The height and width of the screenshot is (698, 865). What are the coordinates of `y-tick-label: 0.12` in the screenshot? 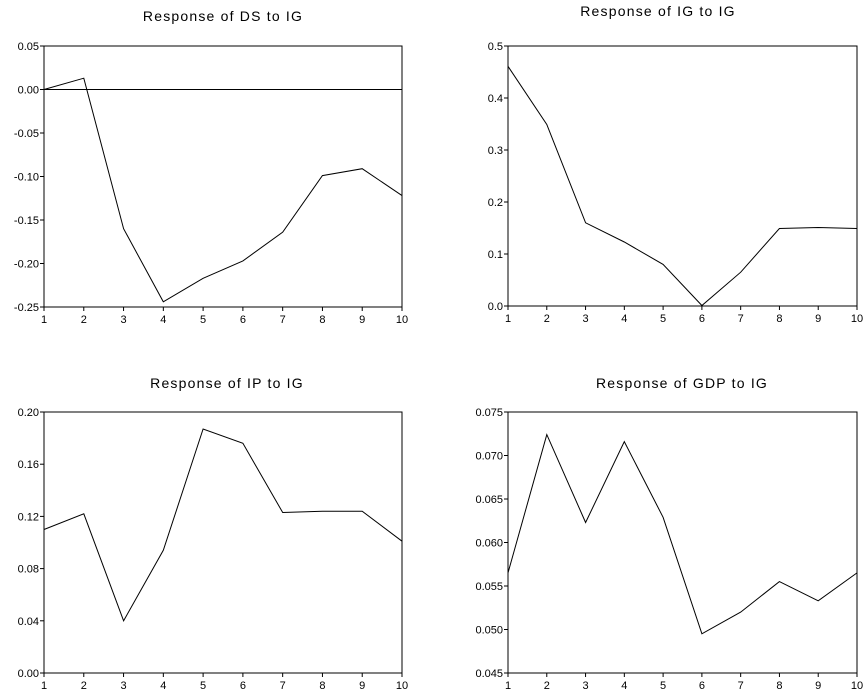 It's located at (28, 517).